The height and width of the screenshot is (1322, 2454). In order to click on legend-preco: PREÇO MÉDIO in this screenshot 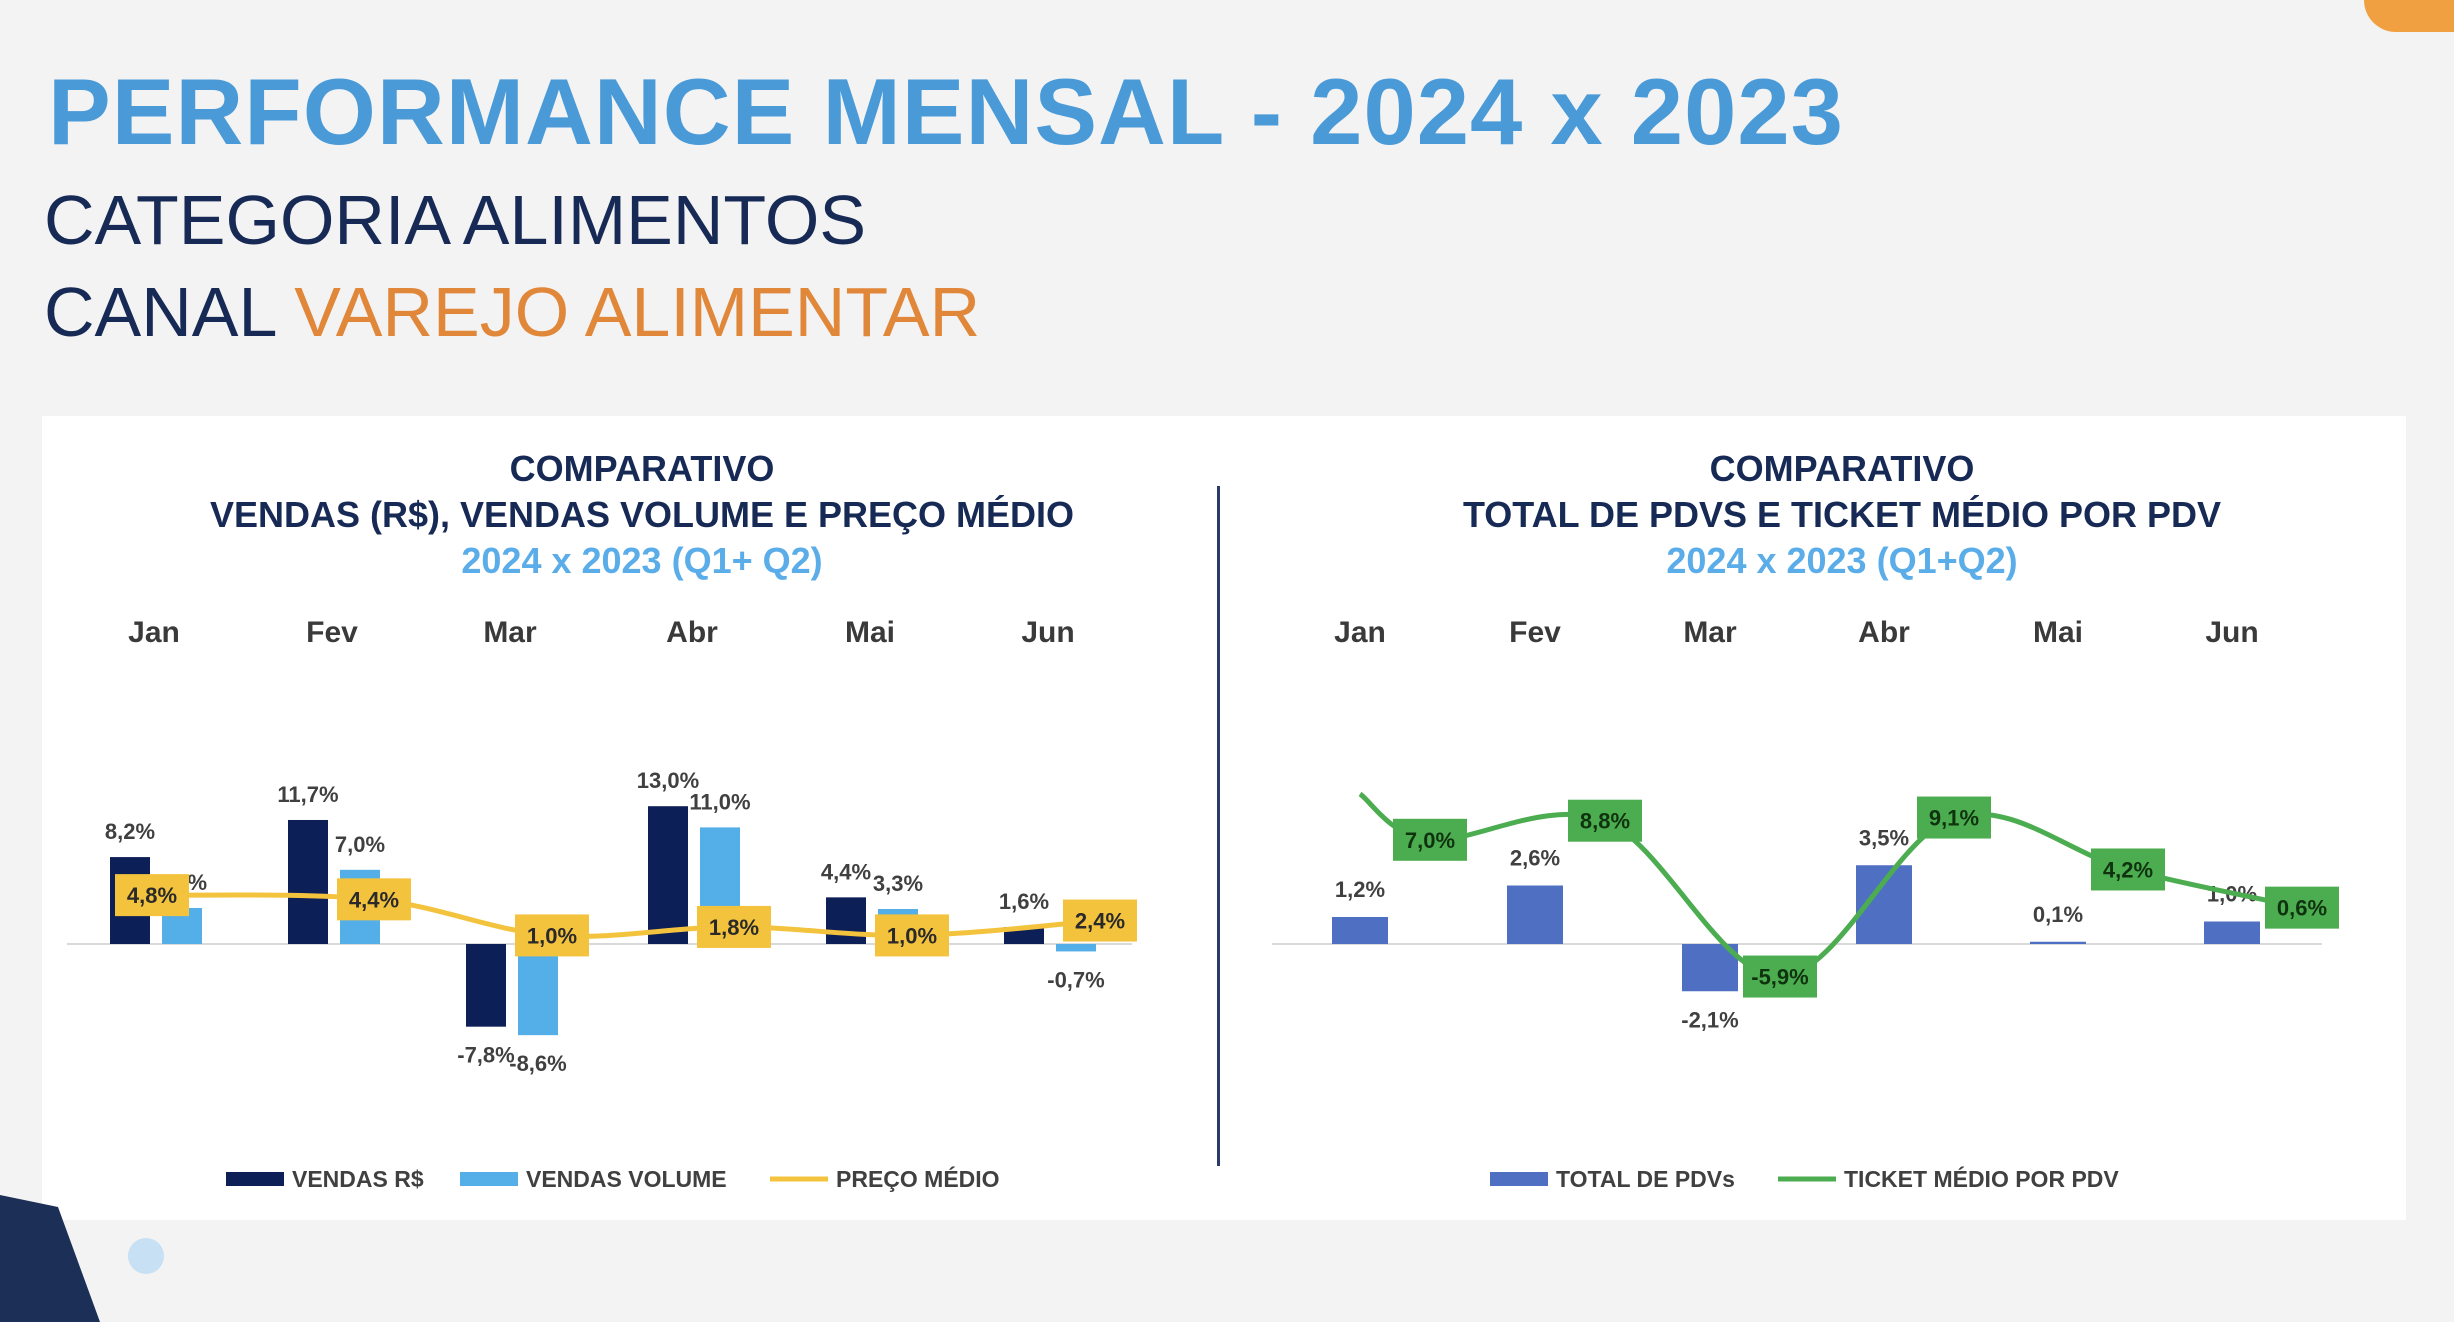, I will do `click(918, 1178)`.